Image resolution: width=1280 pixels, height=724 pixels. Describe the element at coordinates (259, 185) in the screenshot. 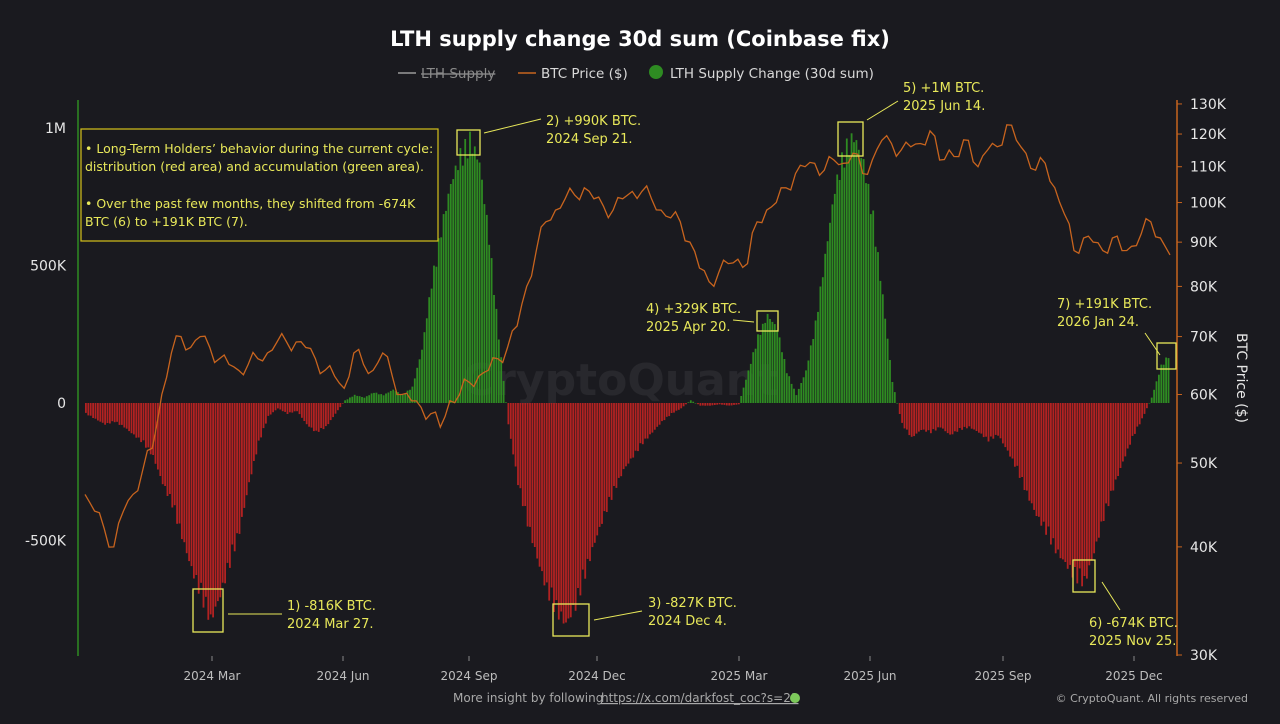

I see `note-box-border` at that location.